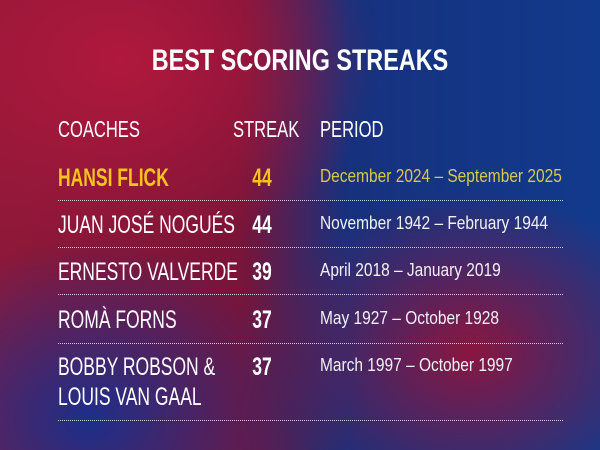 This screenshot has height=450, width=600. Describe the element at coordinates (146, 225) in the screenshot. I see `coach-name: JUAN JOSÉ NOGUÉS` at that location.